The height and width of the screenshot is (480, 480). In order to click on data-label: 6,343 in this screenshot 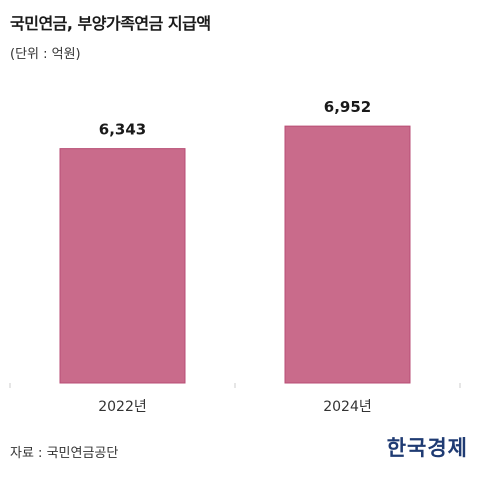, I will do `click(122, 130)`.